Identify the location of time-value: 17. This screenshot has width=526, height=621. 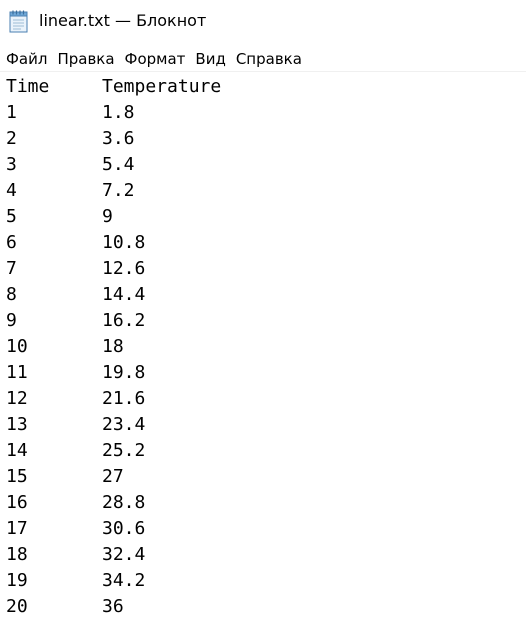
(17, 528).